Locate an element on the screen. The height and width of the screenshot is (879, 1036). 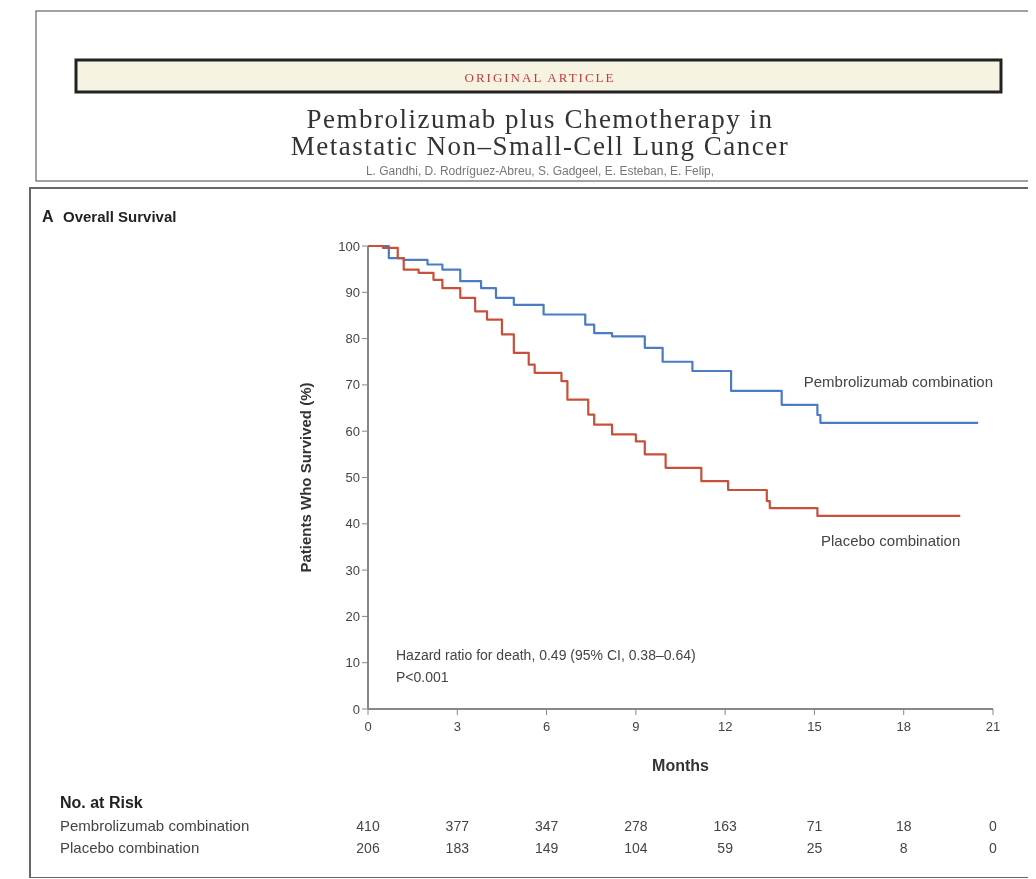
text: No. at Risk is located at coordinates (101, 802).